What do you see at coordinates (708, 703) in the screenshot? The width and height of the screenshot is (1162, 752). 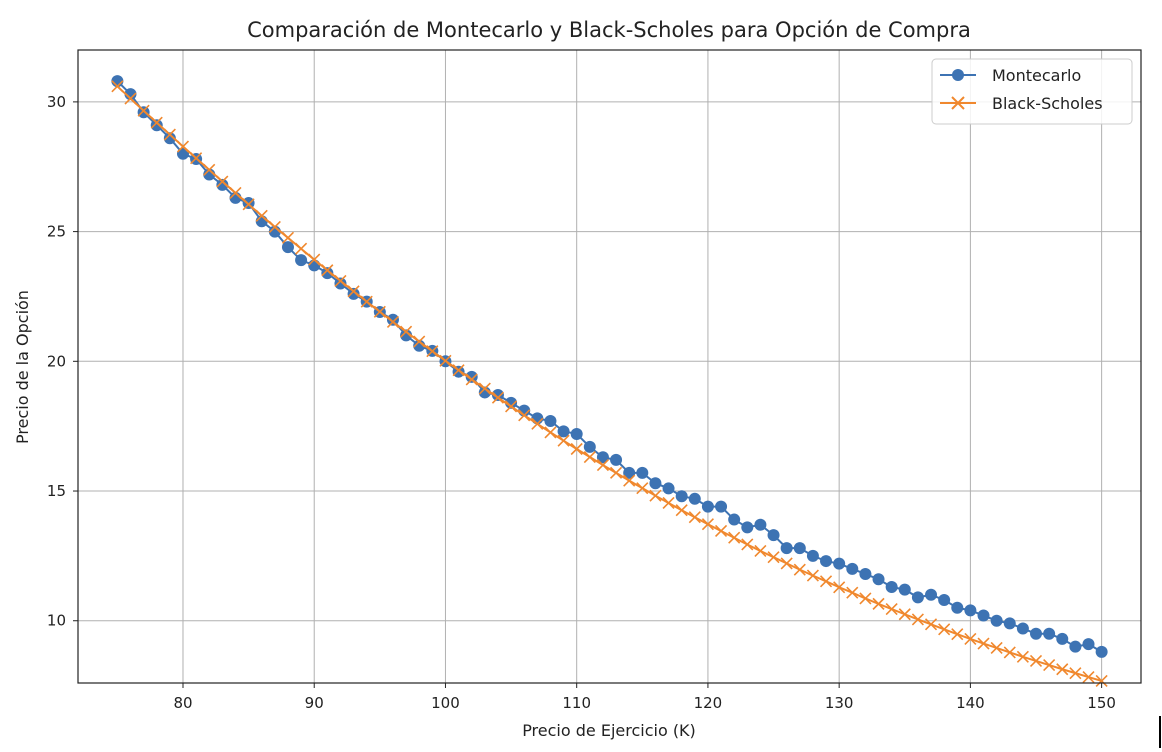 I see `x-tick-label: 120` at bounding box center [708, 703].